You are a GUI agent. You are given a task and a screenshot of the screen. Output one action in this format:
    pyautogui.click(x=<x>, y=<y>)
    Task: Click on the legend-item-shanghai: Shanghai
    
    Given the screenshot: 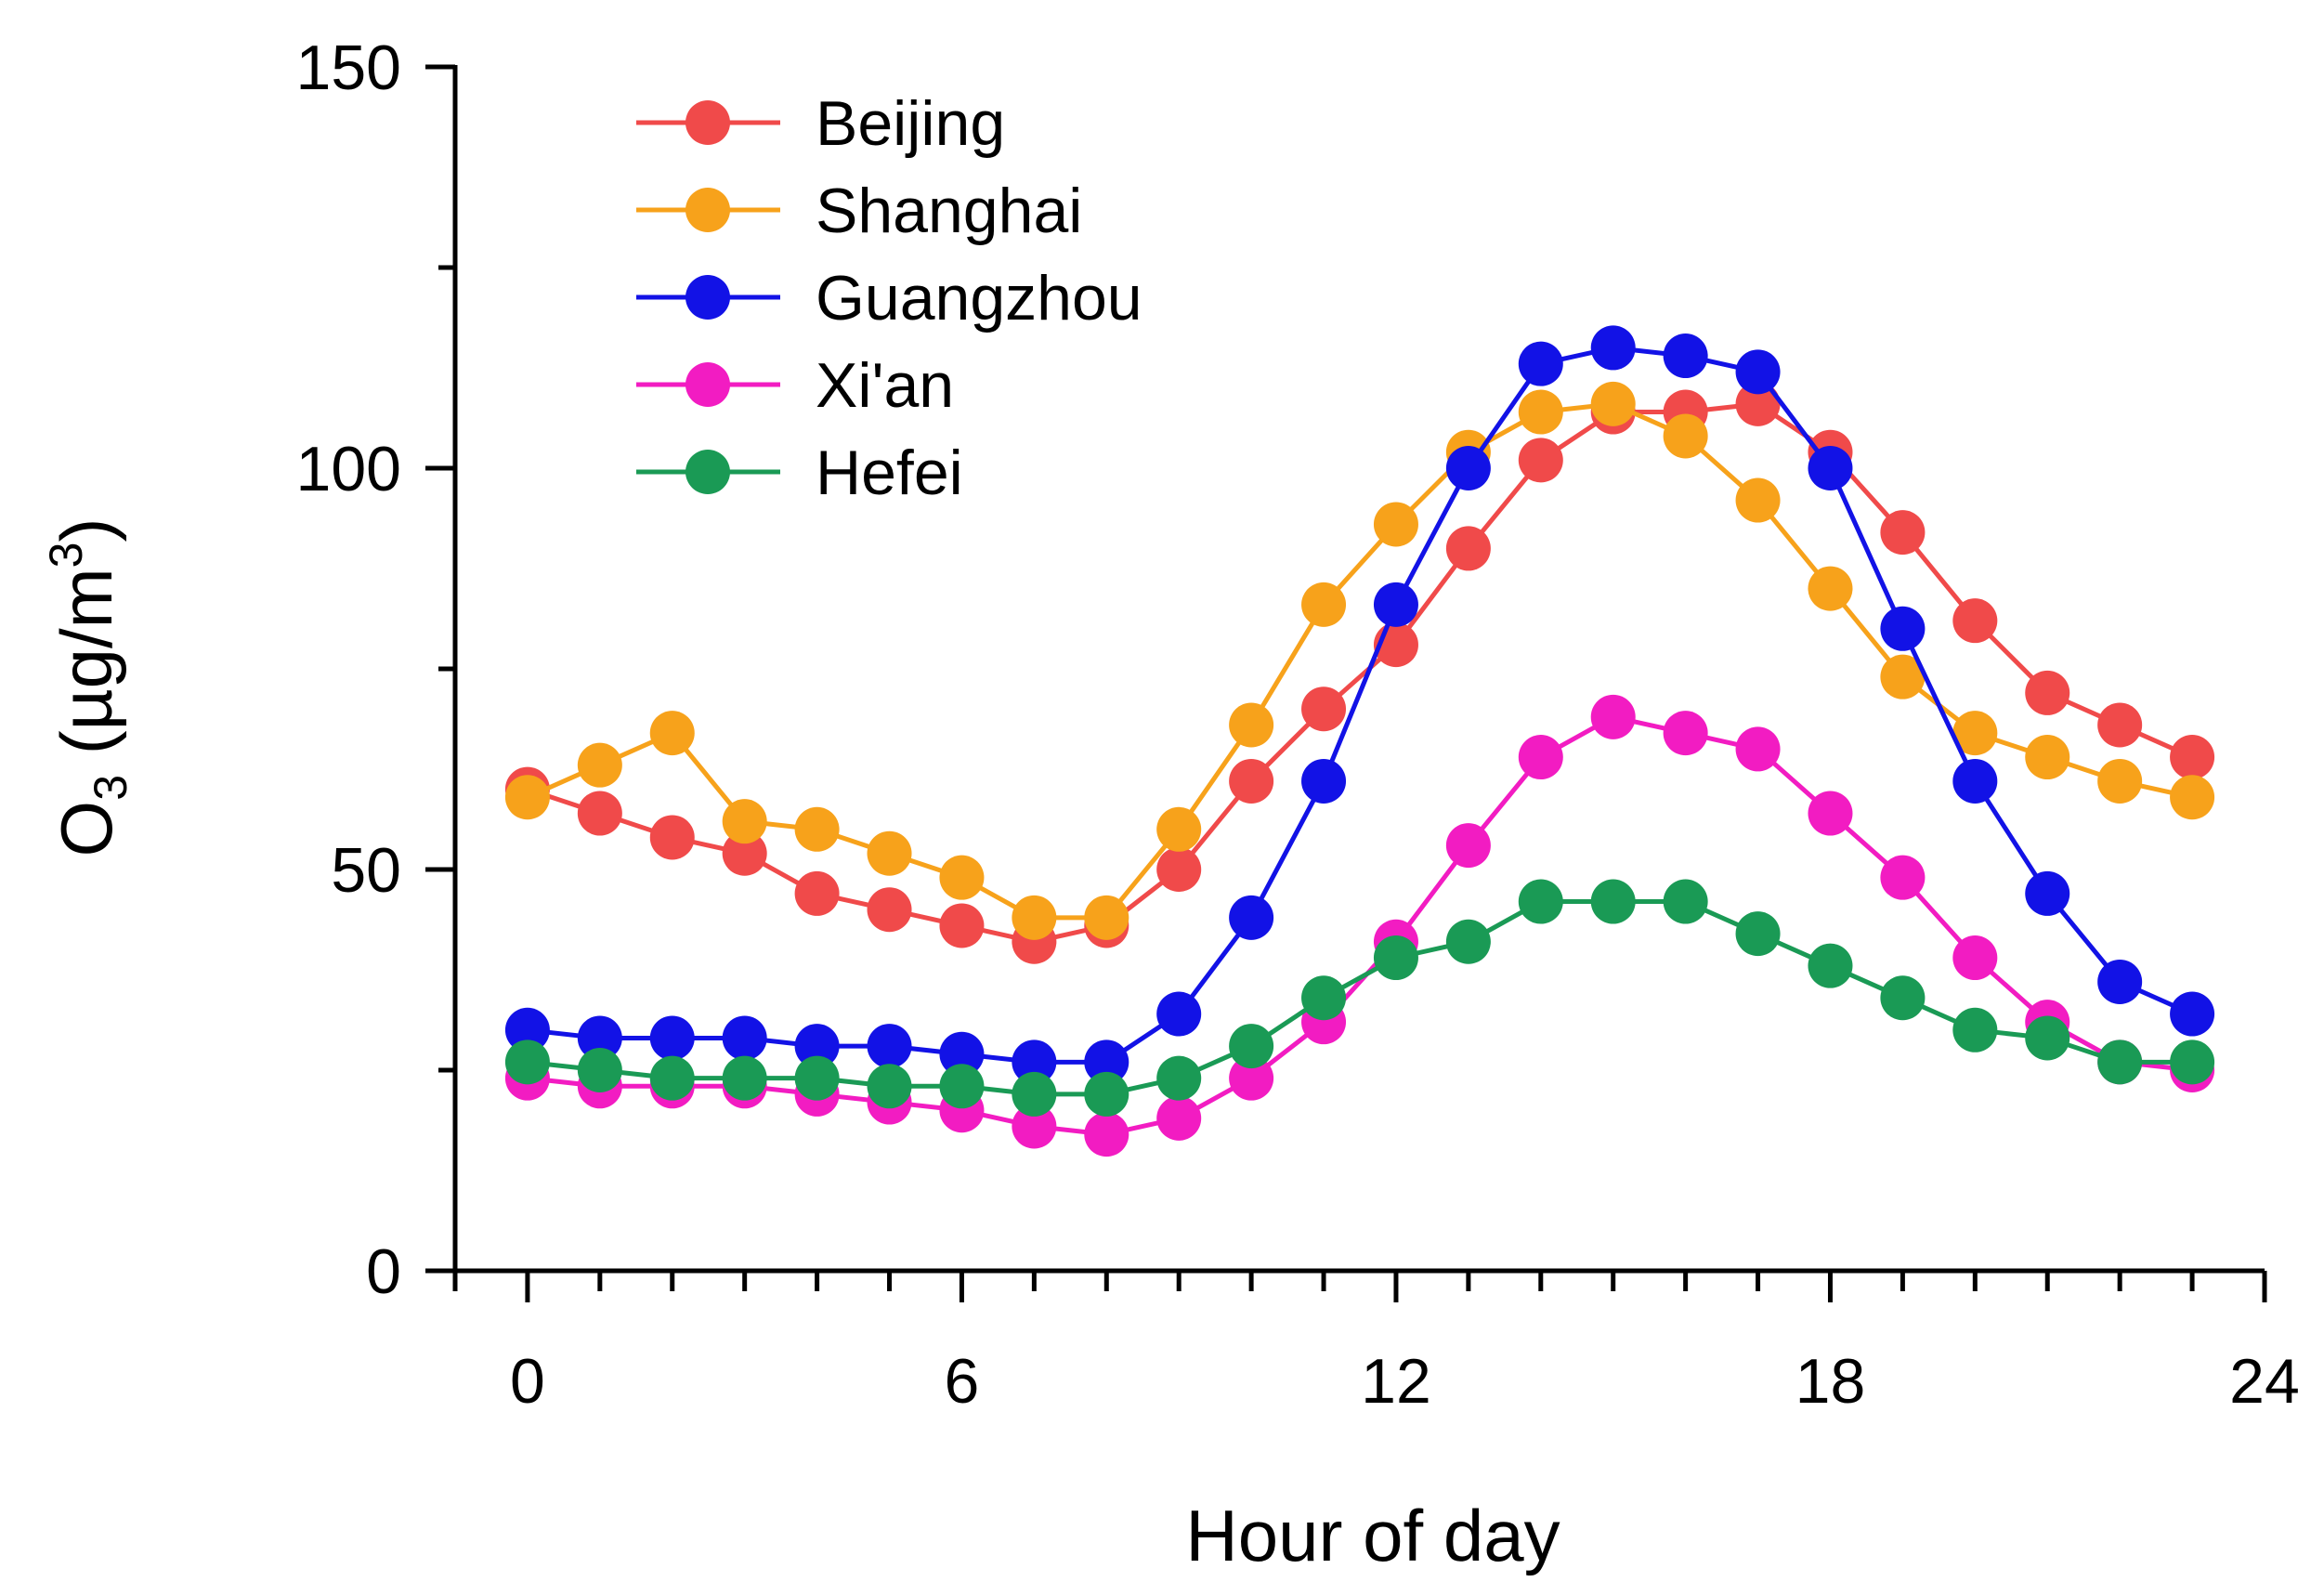 What is the action you would take?
    pyautogui.click(x=859, y=211)
    